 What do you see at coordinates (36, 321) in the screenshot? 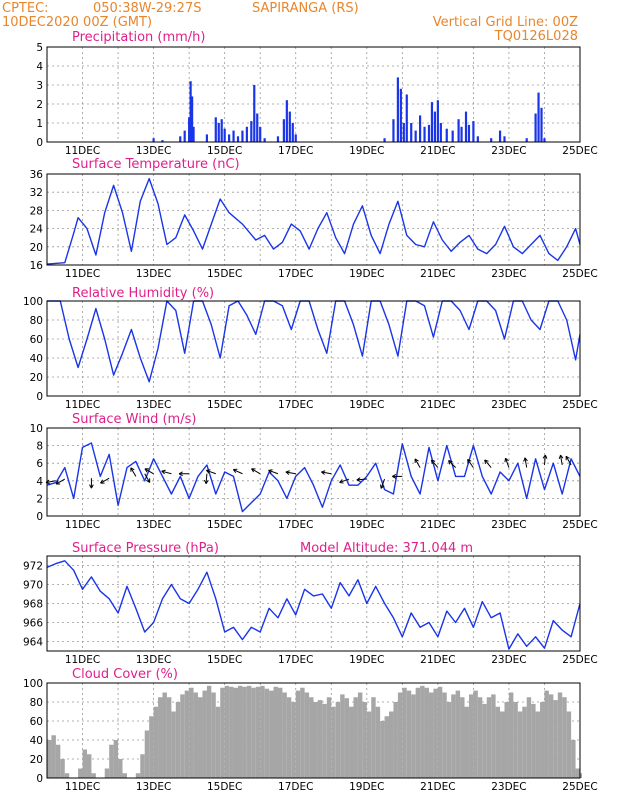
I see `humidity-y-tick-label: 80` at bounding box center [36, 321].